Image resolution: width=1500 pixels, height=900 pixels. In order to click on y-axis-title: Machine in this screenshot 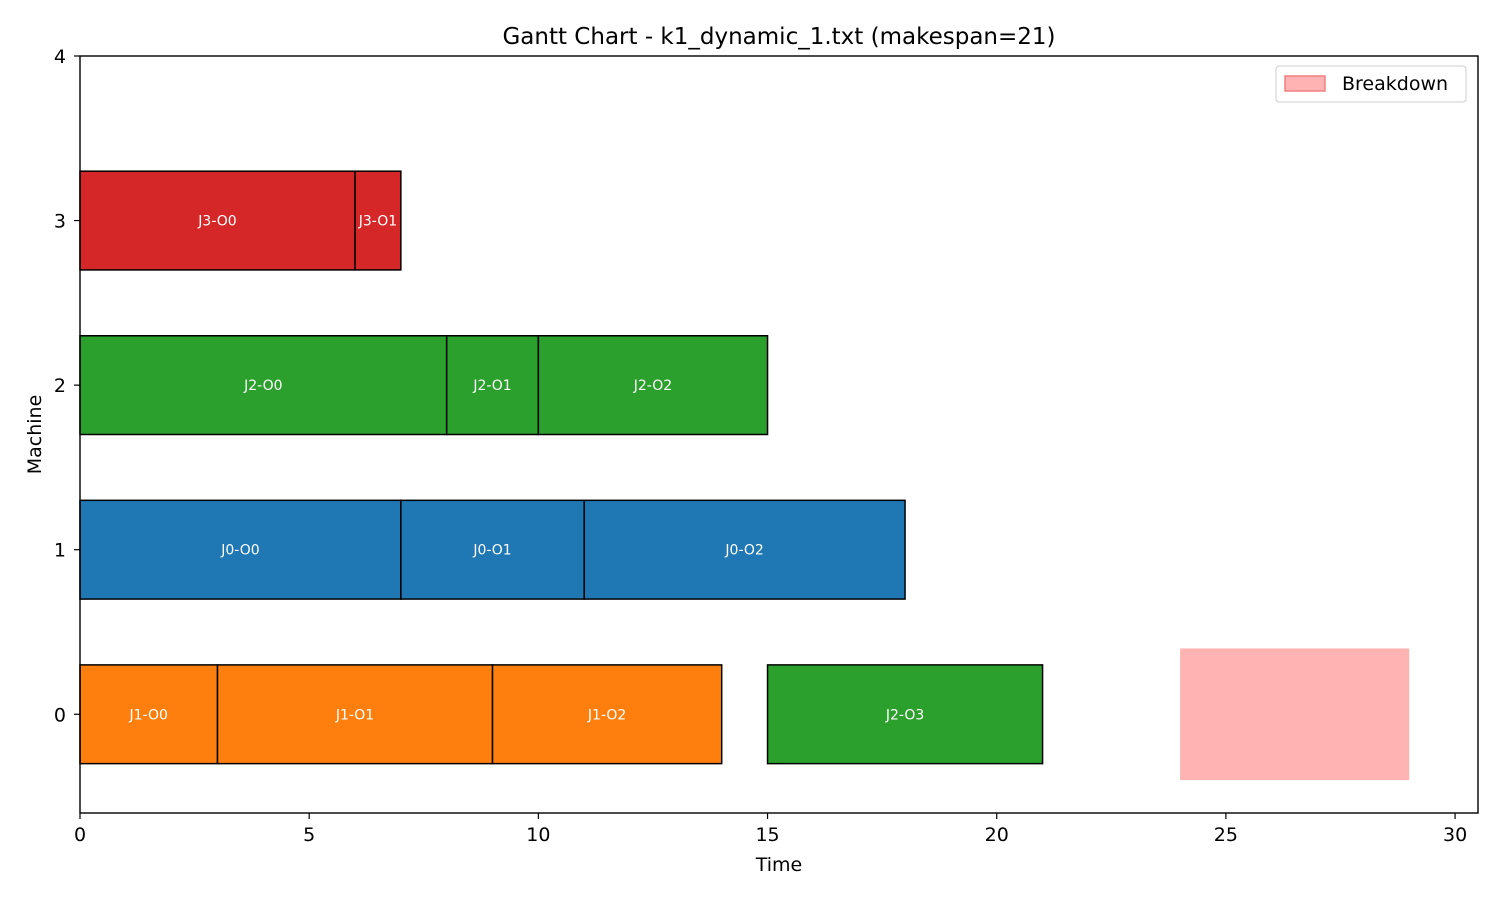, I will do `click(35, 435)`.